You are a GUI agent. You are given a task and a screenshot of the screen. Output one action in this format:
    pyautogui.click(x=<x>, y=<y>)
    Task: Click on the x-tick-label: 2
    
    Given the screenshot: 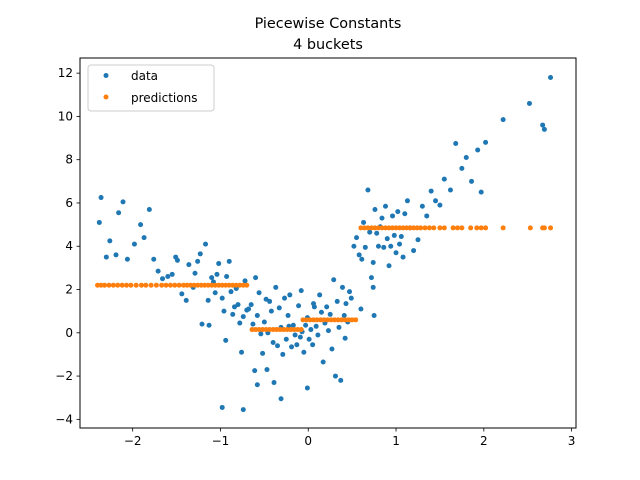 What is the action you would take?
    pyautogui.click(x=484, y=441)
    